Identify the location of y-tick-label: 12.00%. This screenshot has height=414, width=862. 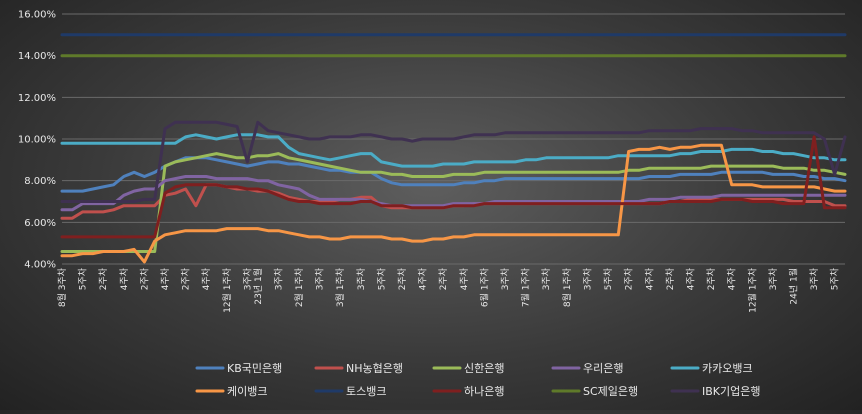
(37, 98).